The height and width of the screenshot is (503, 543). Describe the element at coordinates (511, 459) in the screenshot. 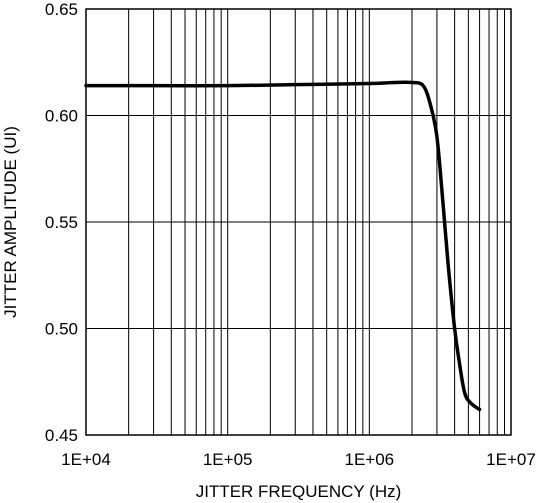

I see `x-tick-label: 1E+07` at that location.